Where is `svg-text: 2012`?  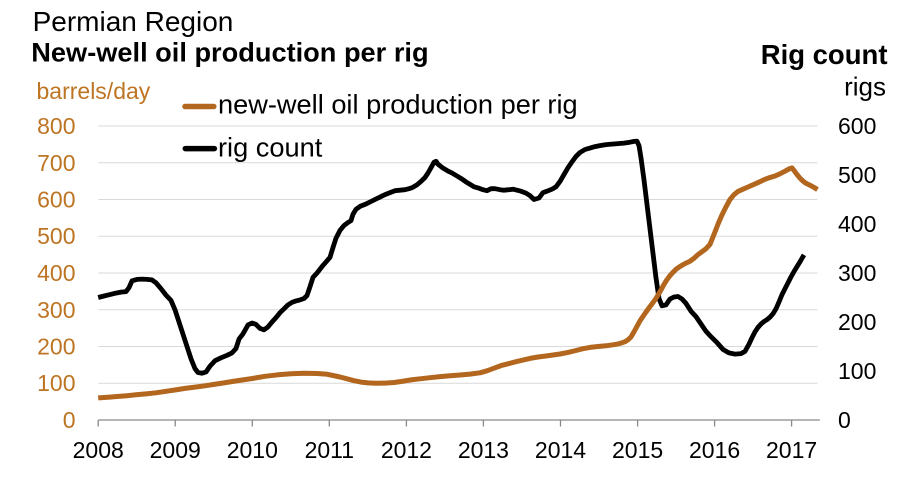
svg-text: 2012 is located at coordinates (406, 450).